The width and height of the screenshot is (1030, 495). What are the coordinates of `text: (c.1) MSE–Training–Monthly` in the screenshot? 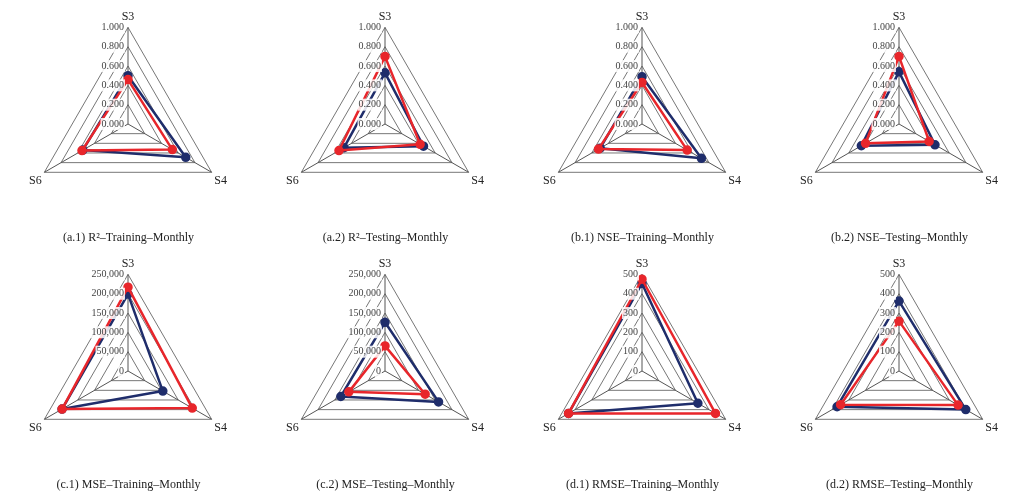 It's located at (128, 483).